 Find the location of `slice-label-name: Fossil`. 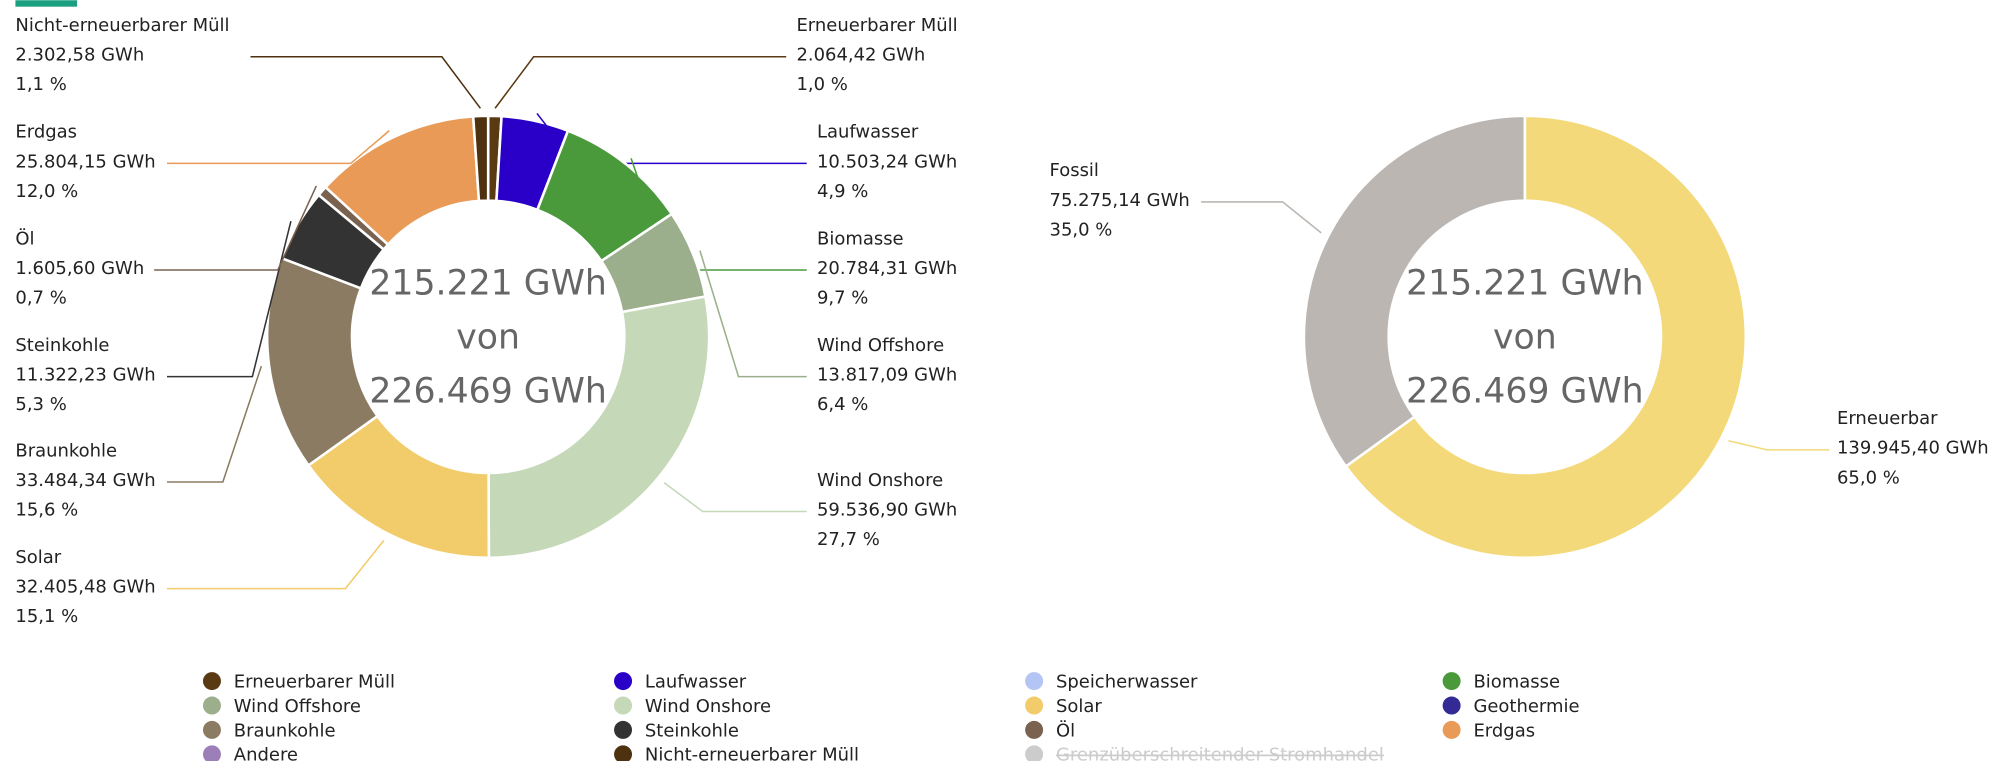

slice-label-name: Fossil is located at coordinates (1074, 170).